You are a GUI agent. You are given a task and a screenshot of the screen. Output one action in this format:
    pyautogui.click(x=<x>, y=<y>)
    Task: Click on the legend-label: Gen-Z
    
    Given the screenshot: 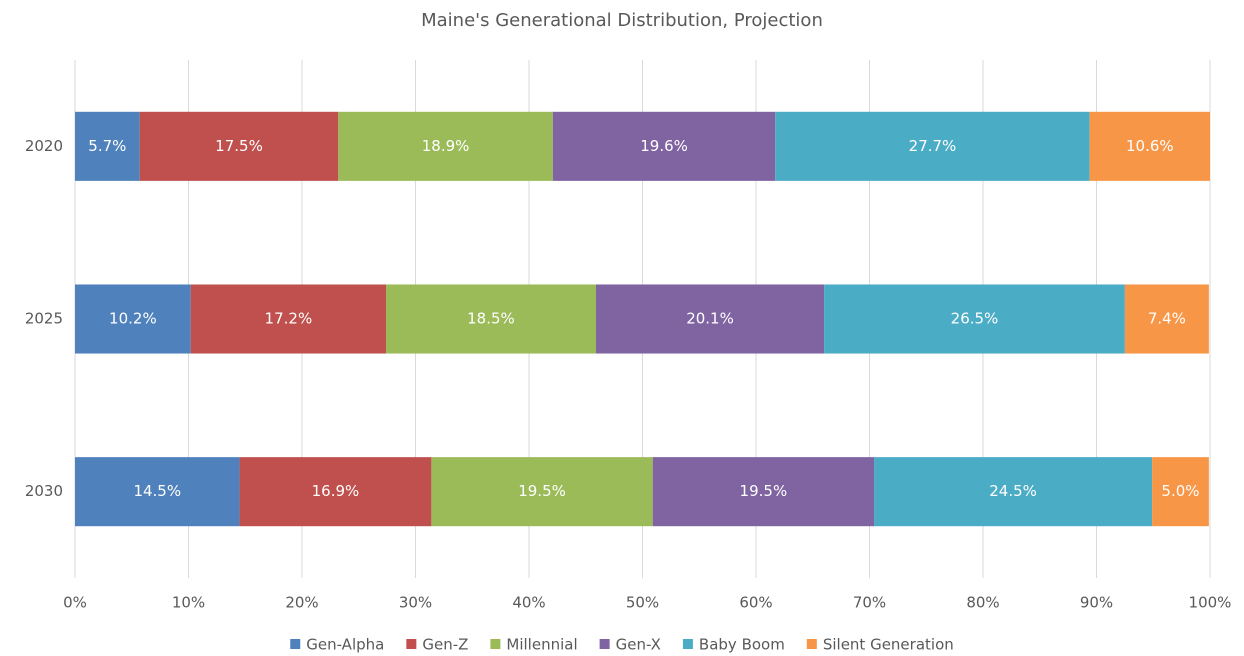 What is the action you would take?
    pyautogui.click(x=445, y=645)
    